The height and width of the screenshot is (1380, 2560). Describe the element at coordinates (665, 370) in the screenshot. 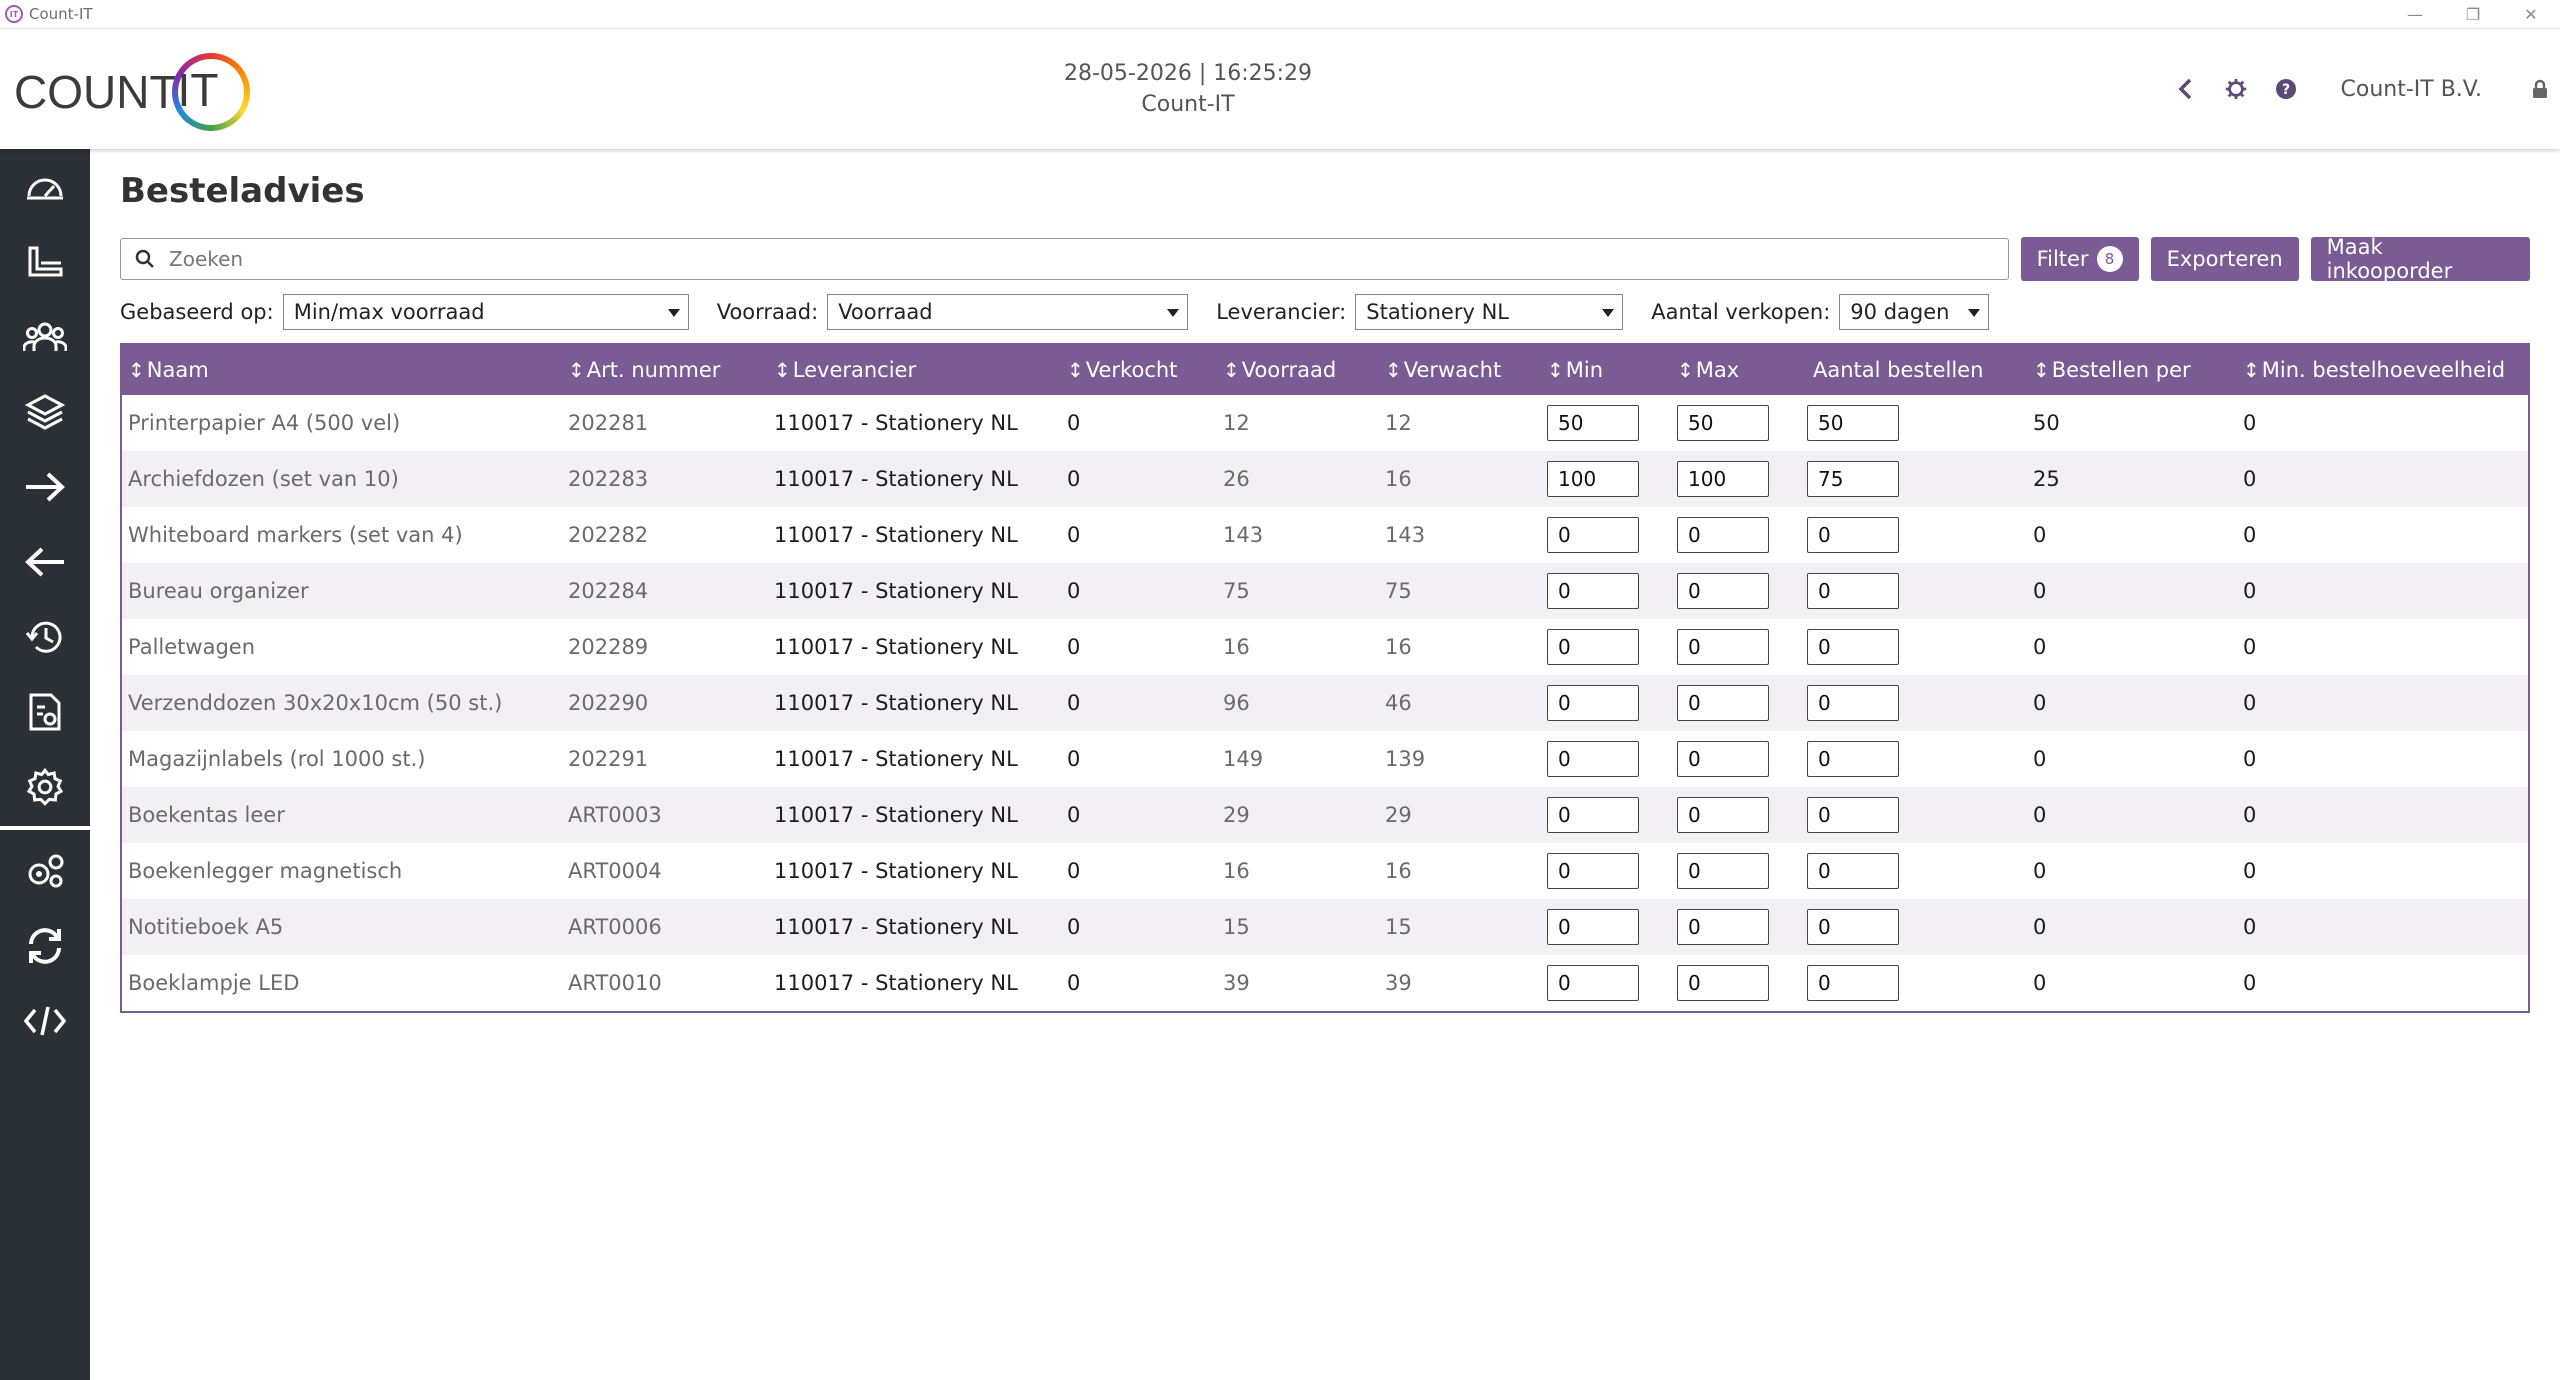

I see `col-art-nummer: ↕ Art. nummer` at that location.